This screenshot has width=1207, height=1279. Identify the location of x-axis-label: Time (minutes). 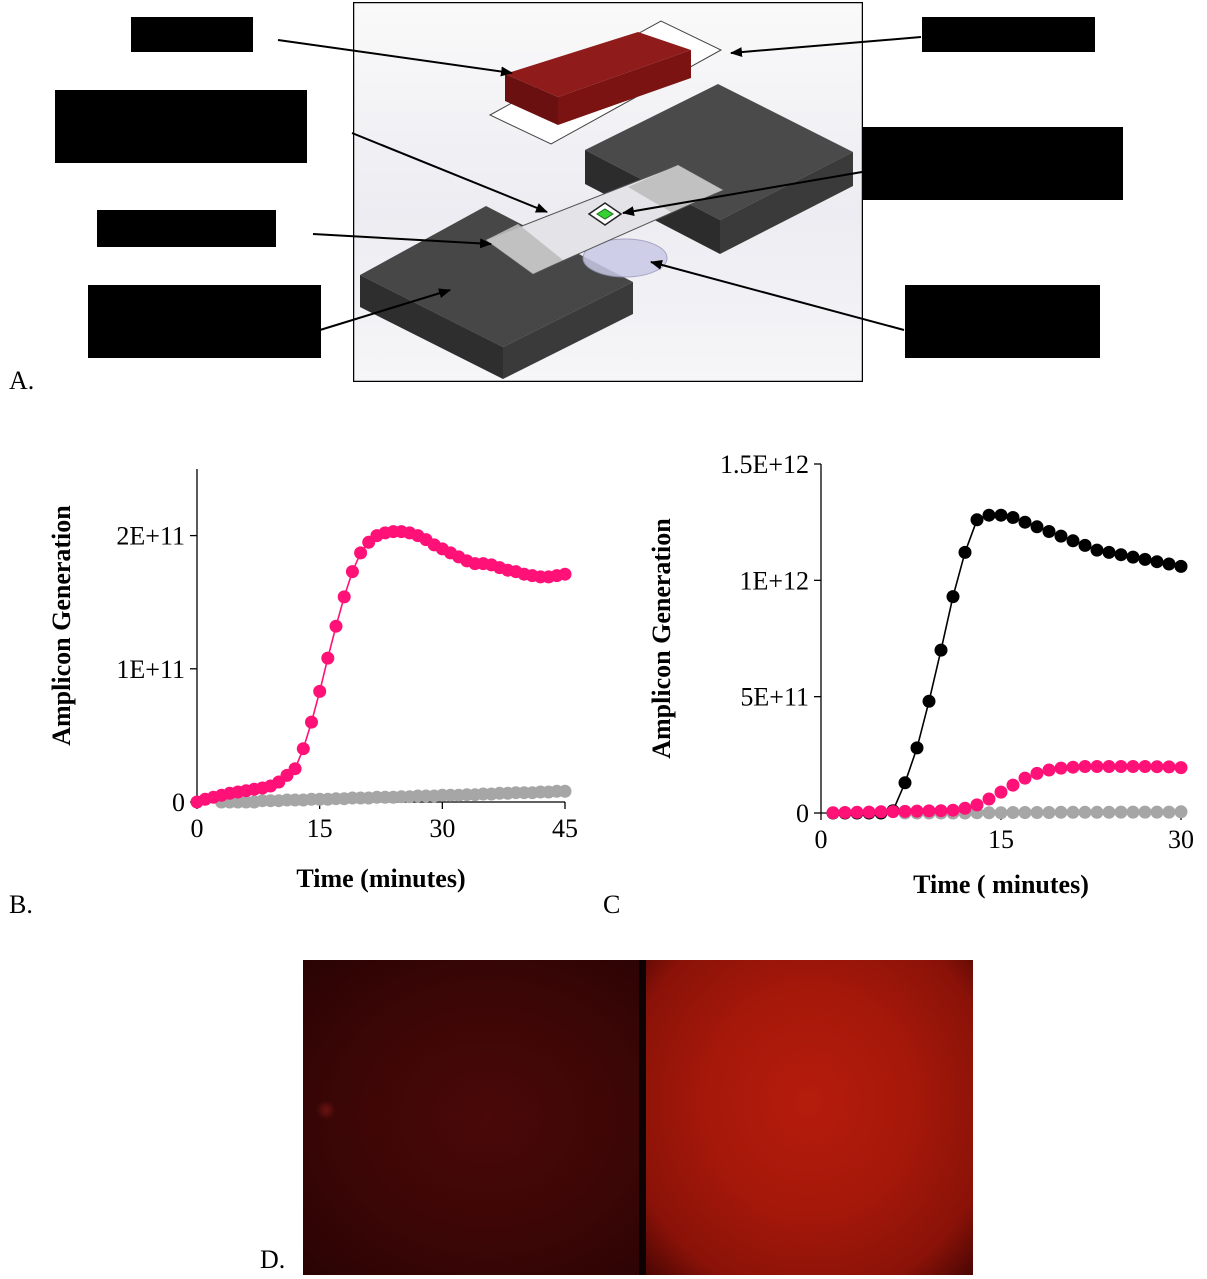
(380, 878).